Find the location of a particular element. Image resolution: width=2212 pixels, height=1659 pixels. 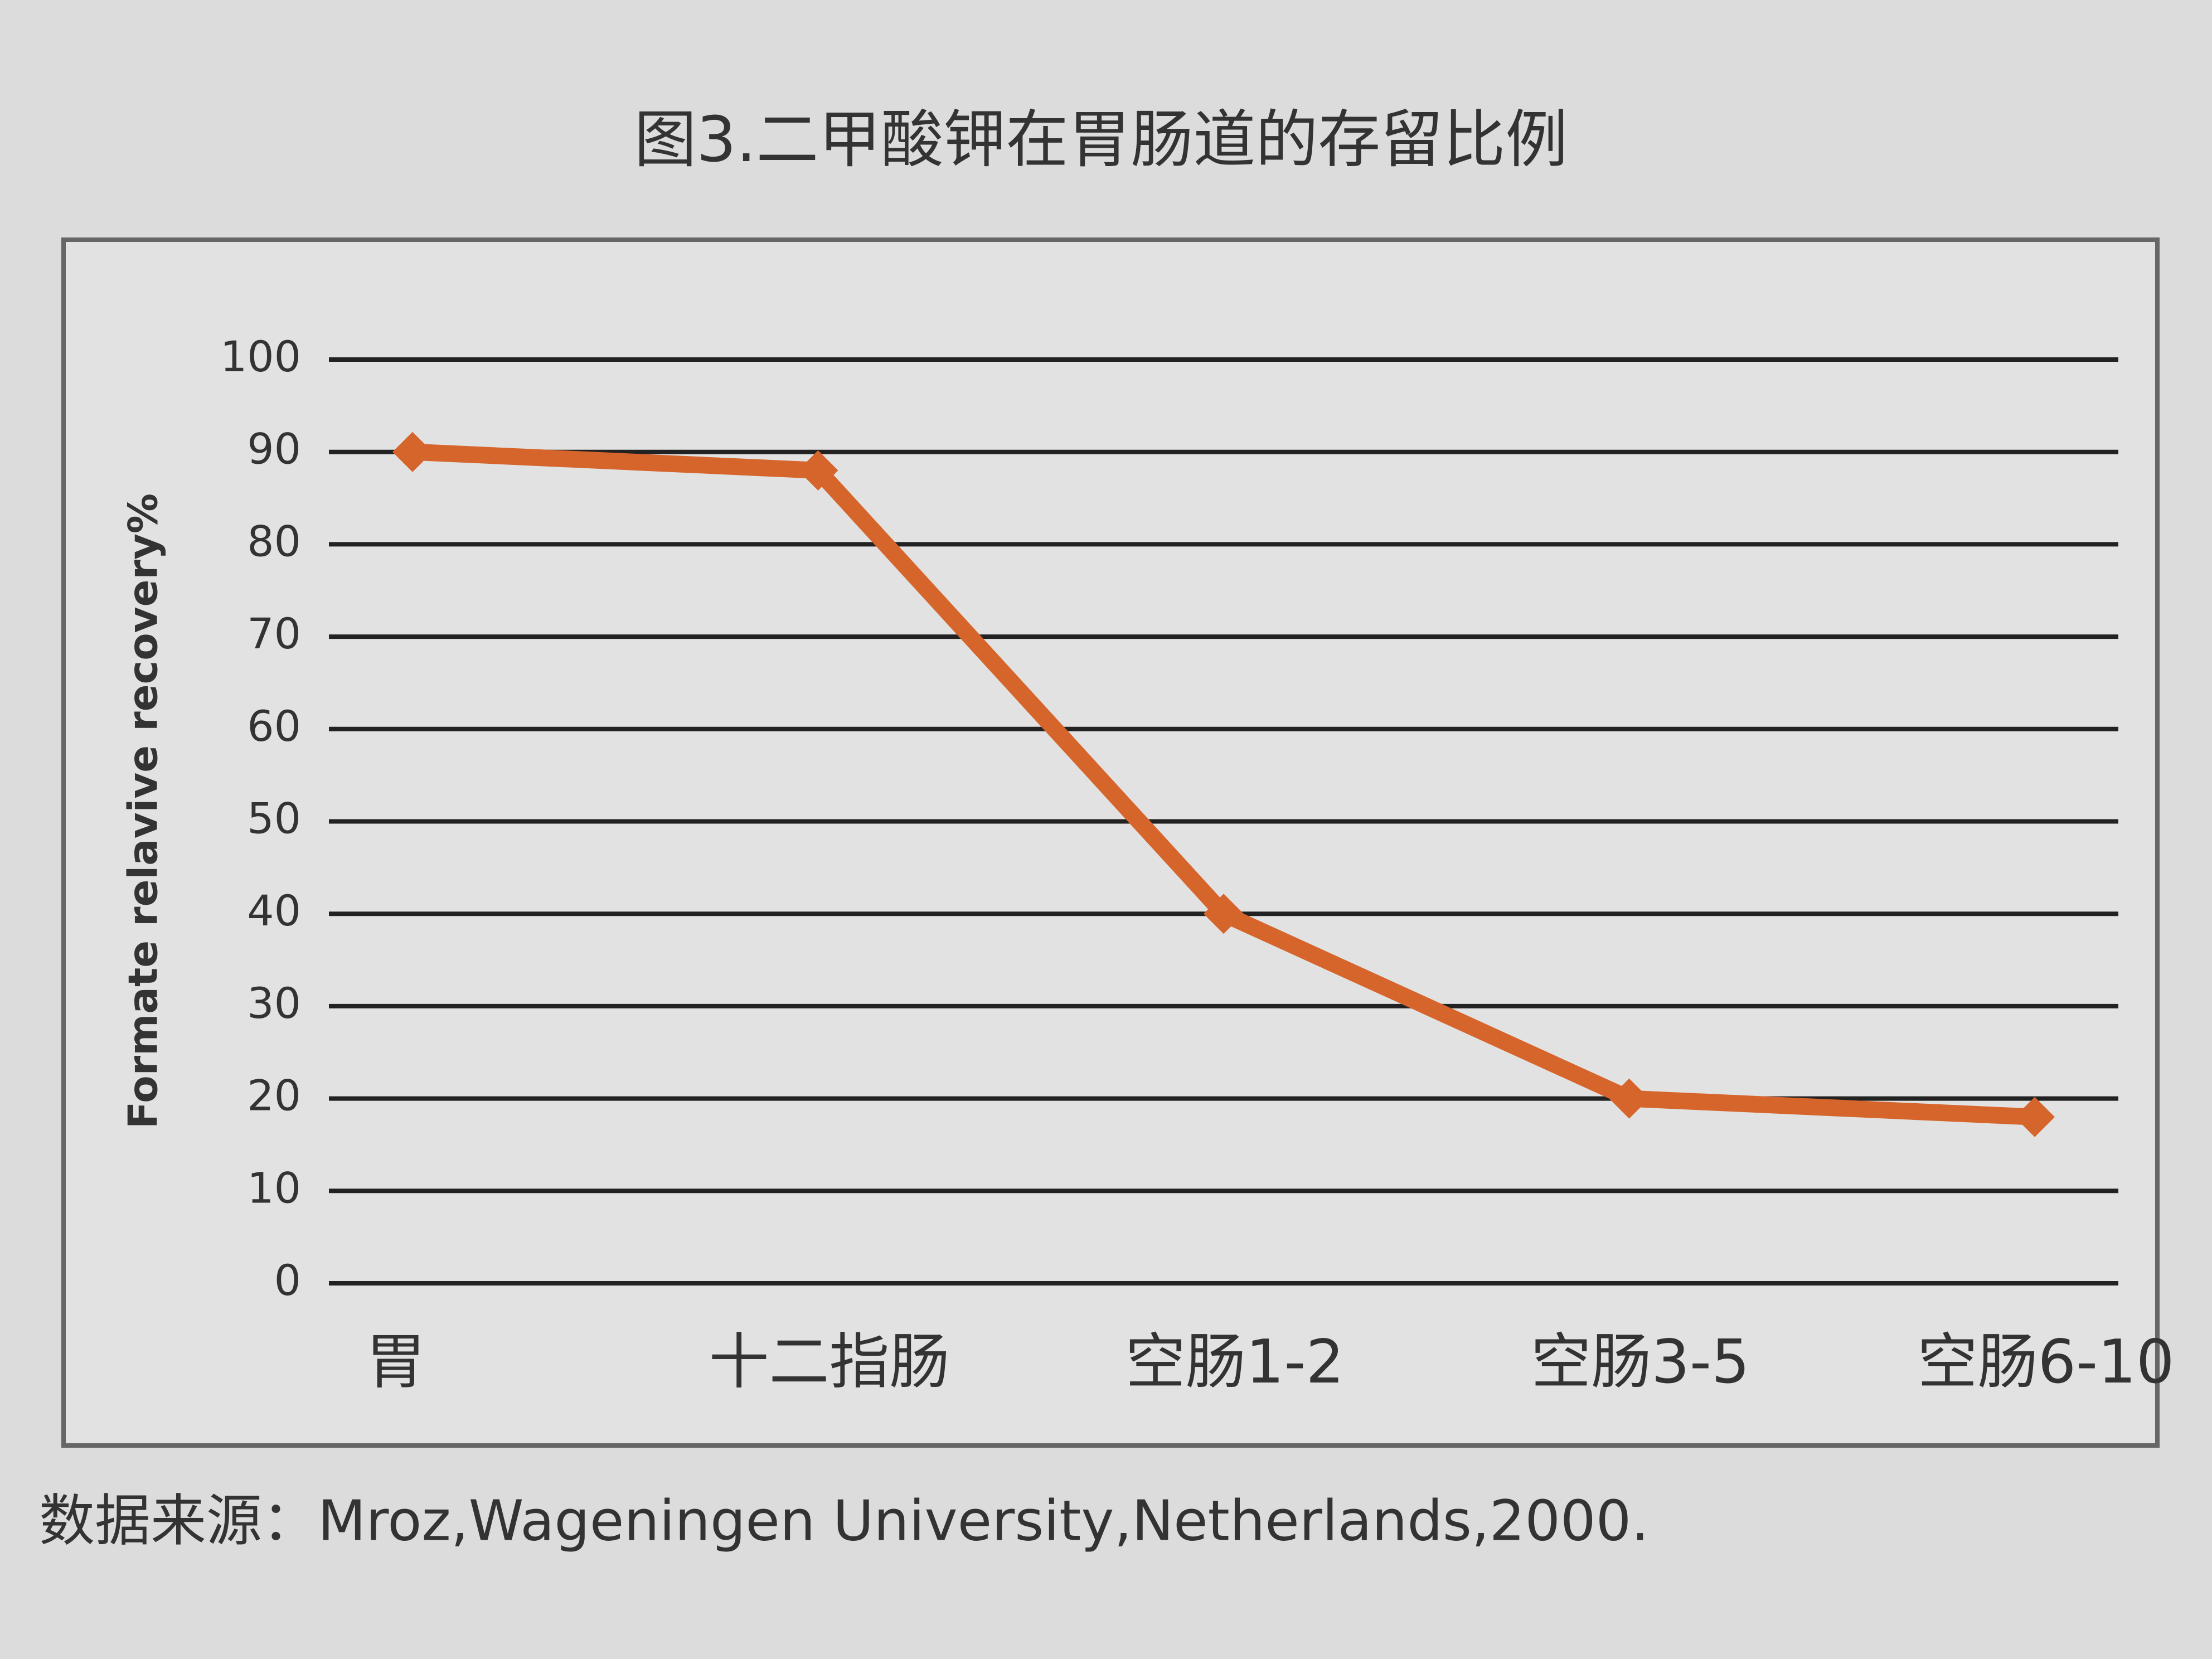

y-tick-label: 70 is located at coordinates (274, 633).